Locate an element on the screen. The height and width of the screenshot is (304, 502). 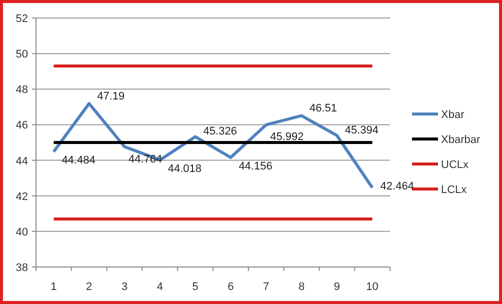
legend-label: LCLx is located at coordinates (454, 190).